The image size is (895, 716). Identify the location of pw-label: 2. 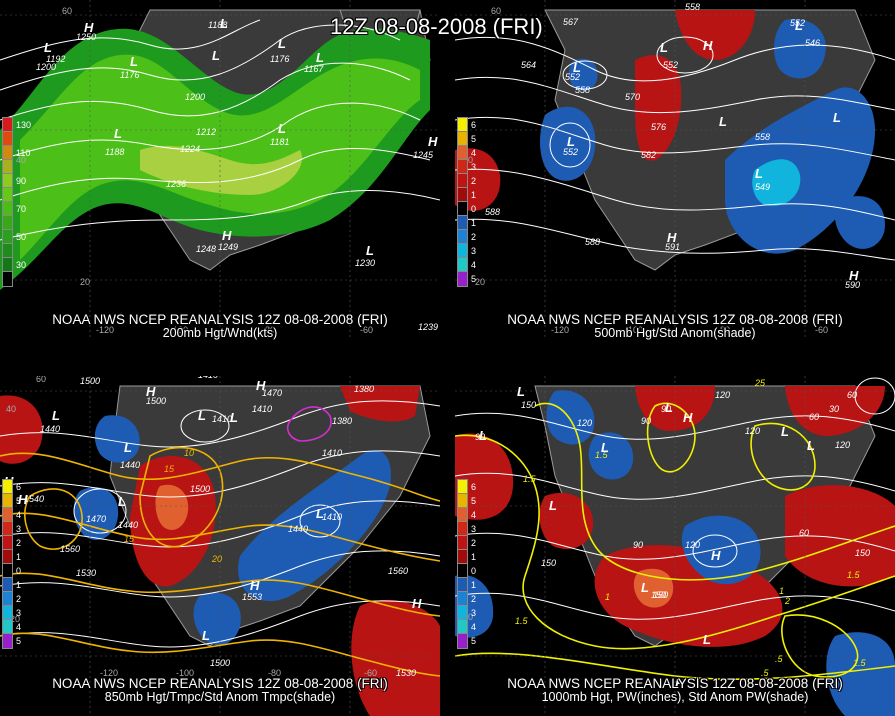
(787, 601).